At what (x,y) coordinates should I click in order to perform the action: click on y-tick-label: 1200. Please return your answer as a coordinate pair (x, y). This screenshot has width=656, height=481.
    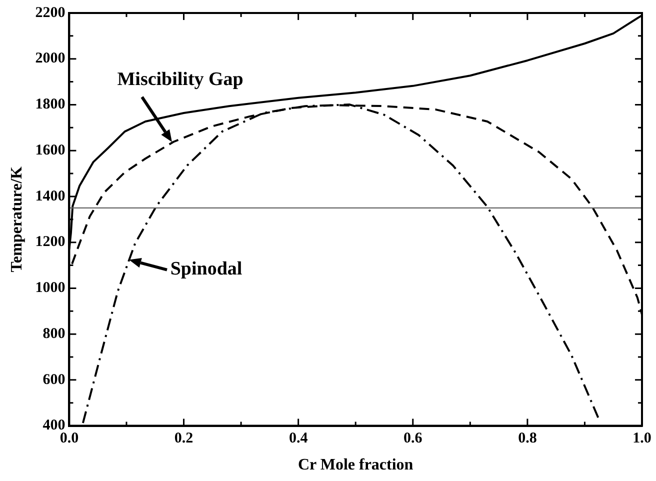
    Looking at the image, I should click on (50, 242).